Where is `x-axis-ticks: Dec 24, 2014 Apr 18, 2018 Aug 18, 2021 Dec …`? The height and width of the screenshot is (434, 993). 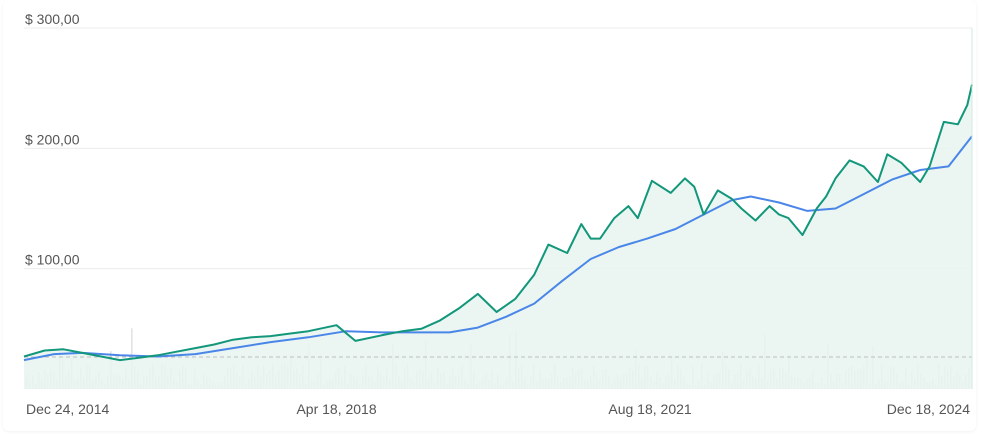
x-axis-ticks: Dec 24, 2014 Apr 18, 2018 Aug 18, 2021 Dec … is located at coordinates (498, 409).